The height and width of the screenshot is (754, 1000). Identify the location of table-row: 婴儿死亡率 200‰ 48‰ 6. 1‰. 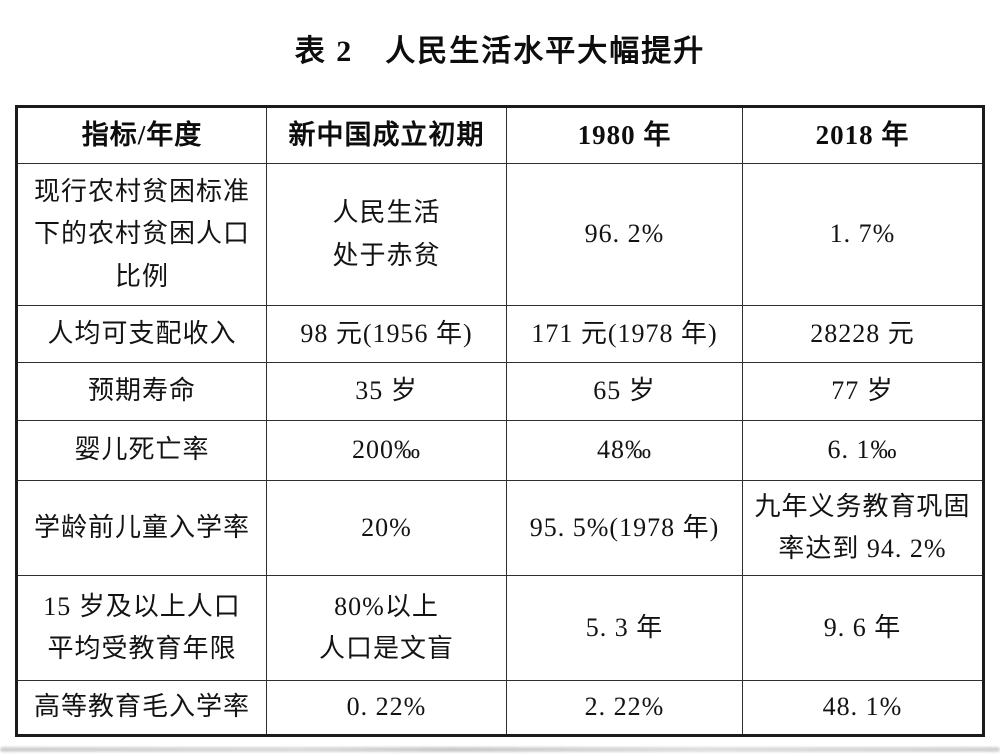
(500, 450).